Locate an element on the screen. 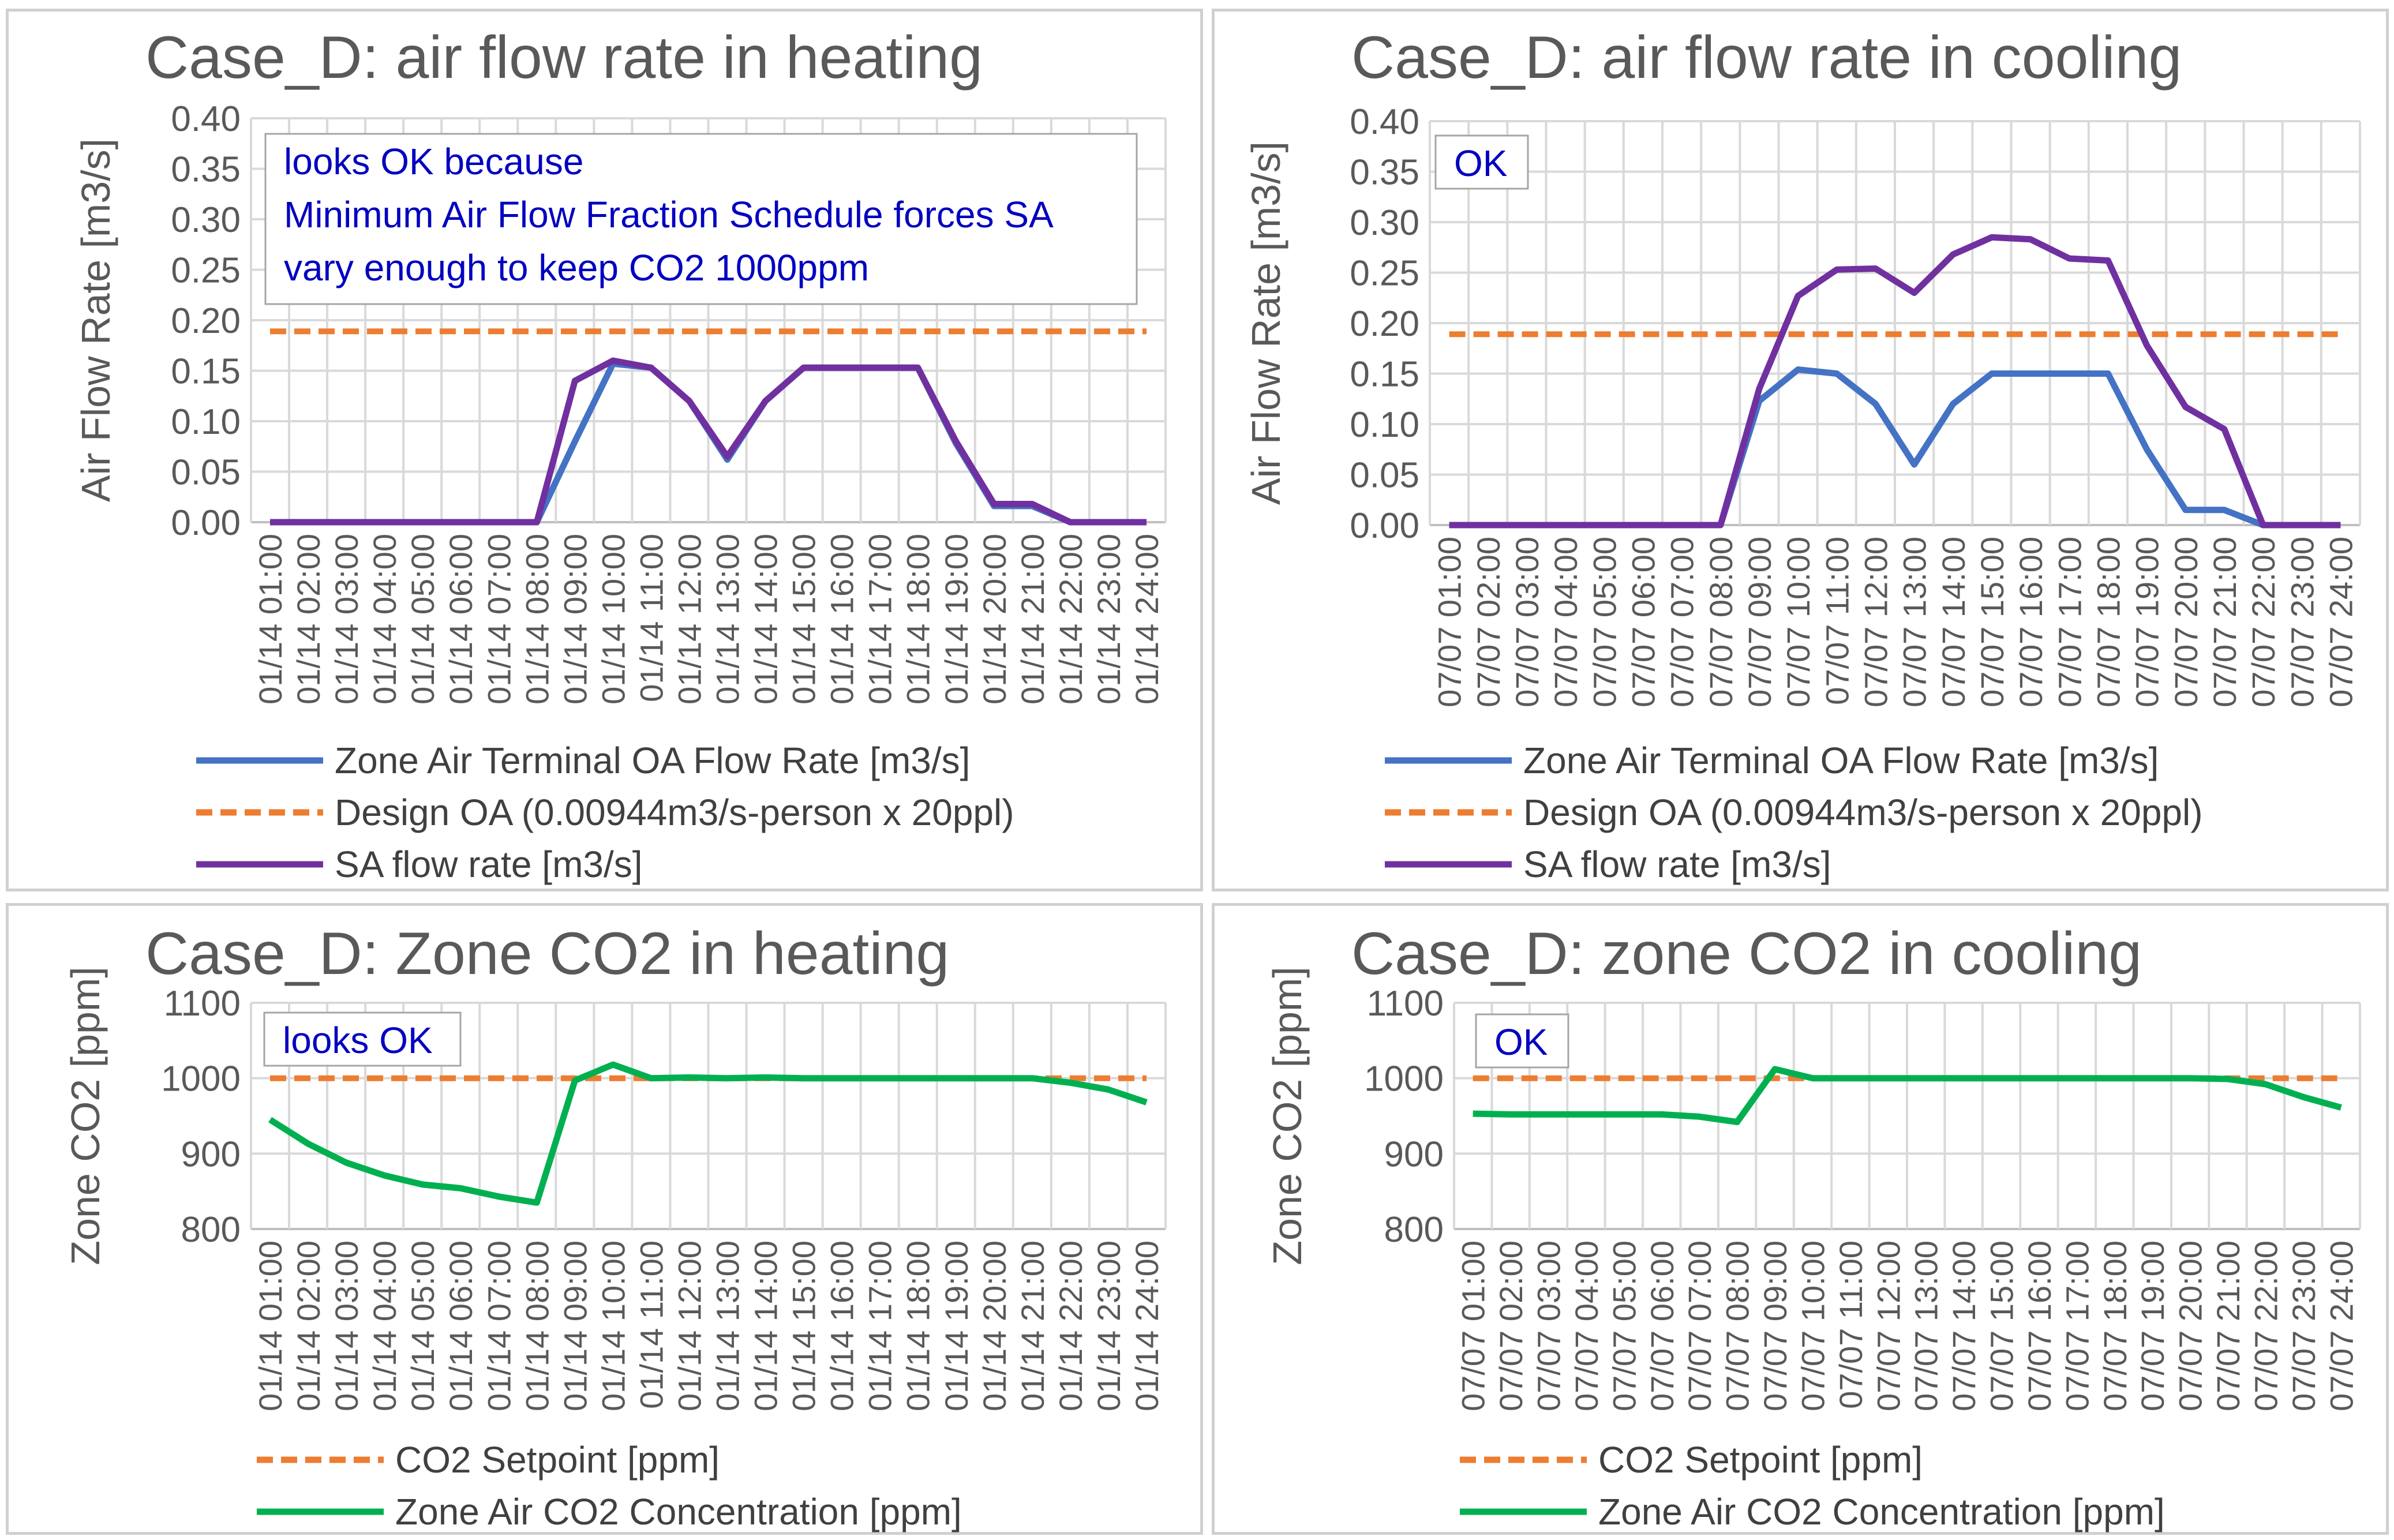  x-tick-label: 01/14 10:00 is located at coordinates (613, 1326).